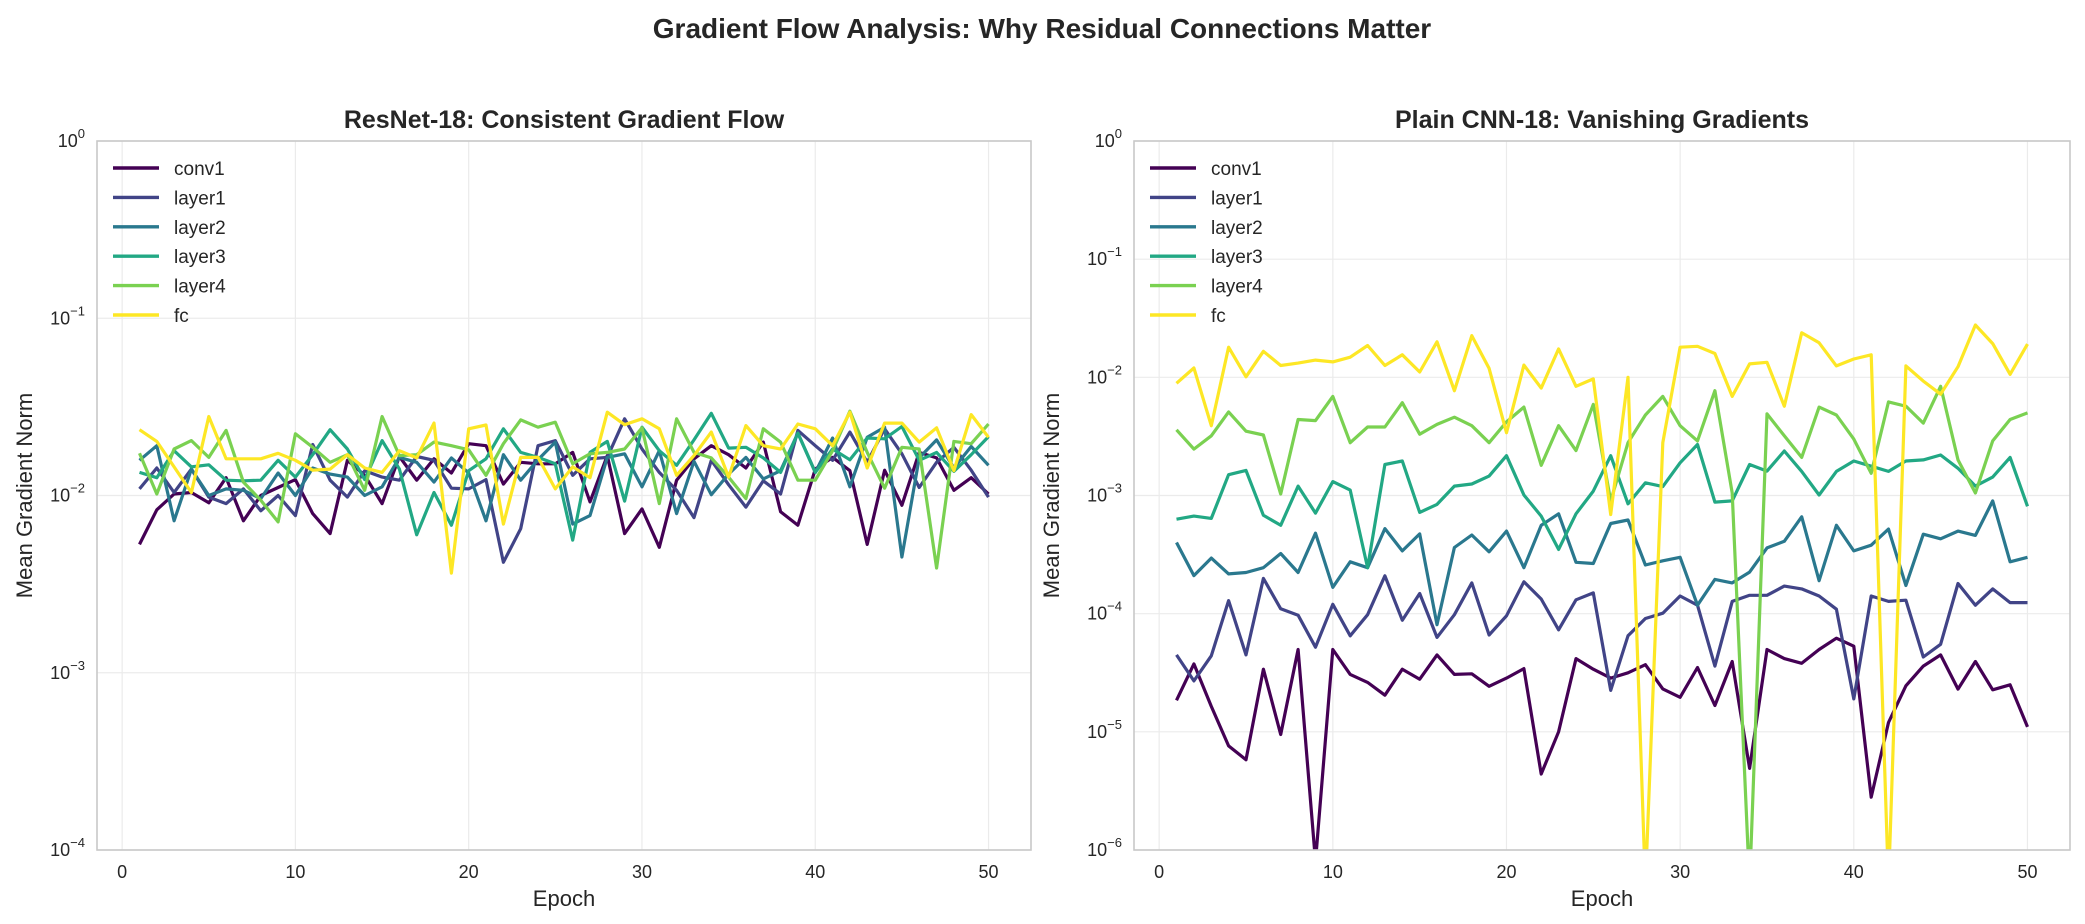  Describe the element at coordinates (1602, 120) in the screenshot. I see `subplot-title: Plain CNN-18: Vanishing Gradients` at that location.